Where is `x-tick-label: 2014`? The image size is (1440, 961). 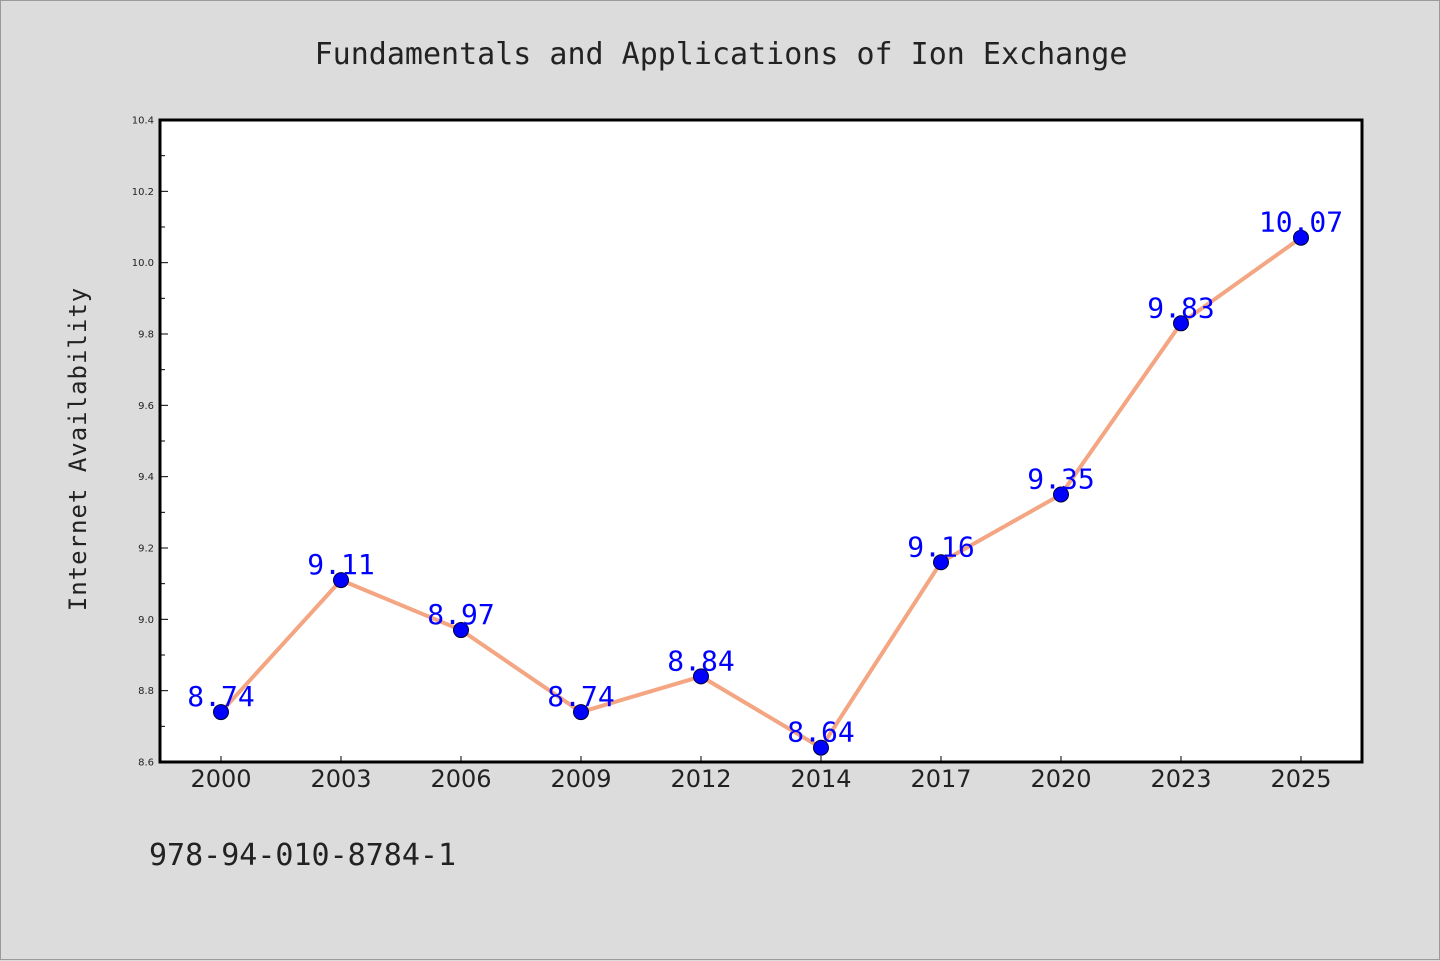 x-tick-label: 2014 is located at coordinates (820, 779).